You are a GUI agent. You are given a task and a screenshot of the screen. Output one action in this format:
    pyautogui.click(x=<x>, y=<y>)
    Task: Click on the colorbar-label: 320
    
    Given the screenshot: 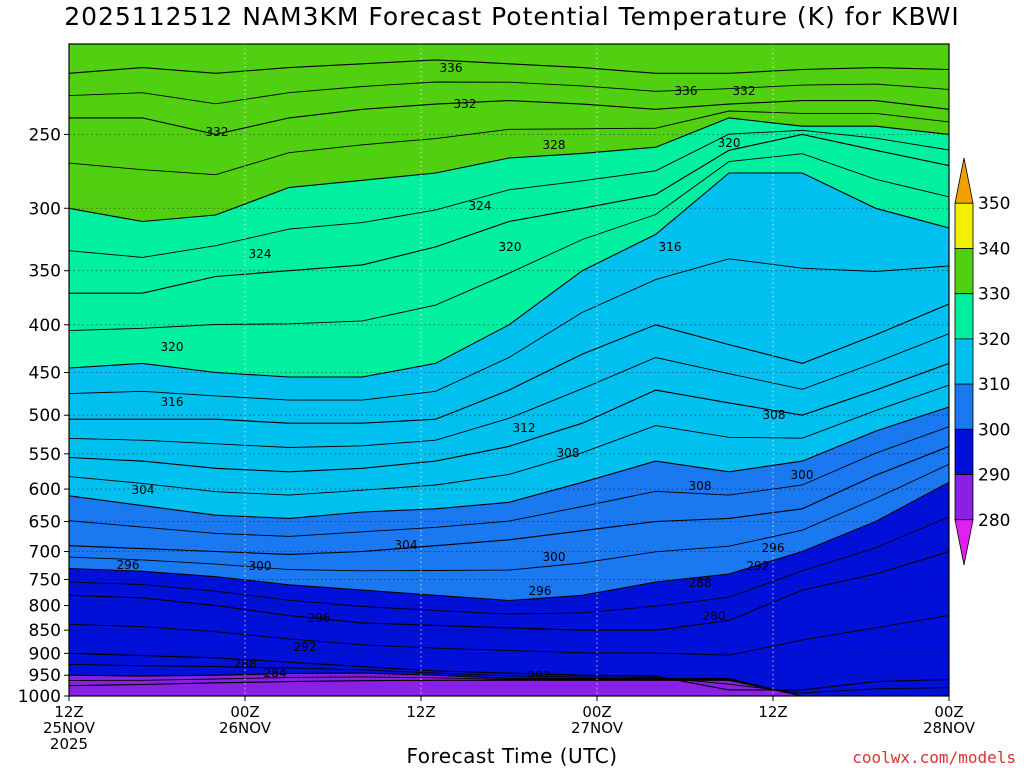 What is the action you would take?
    pyautogui.click(x=994, y=340)
    